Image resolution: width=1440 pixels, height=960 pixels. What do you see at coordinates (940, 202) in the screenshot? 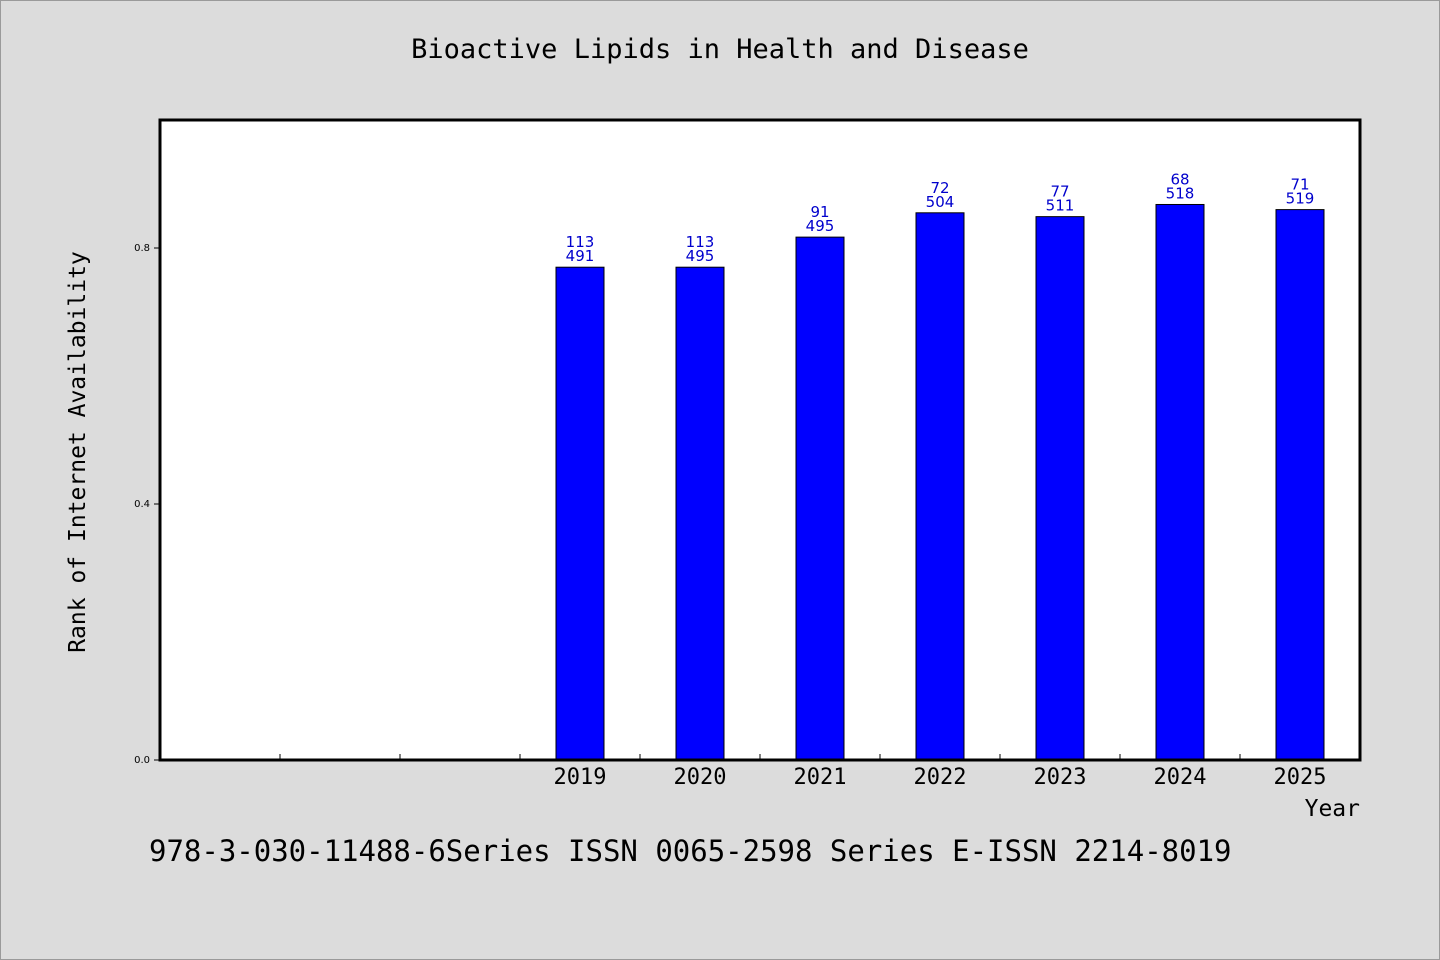
I see `bar-label-bottom: 504` at bounding box center [940, 202].